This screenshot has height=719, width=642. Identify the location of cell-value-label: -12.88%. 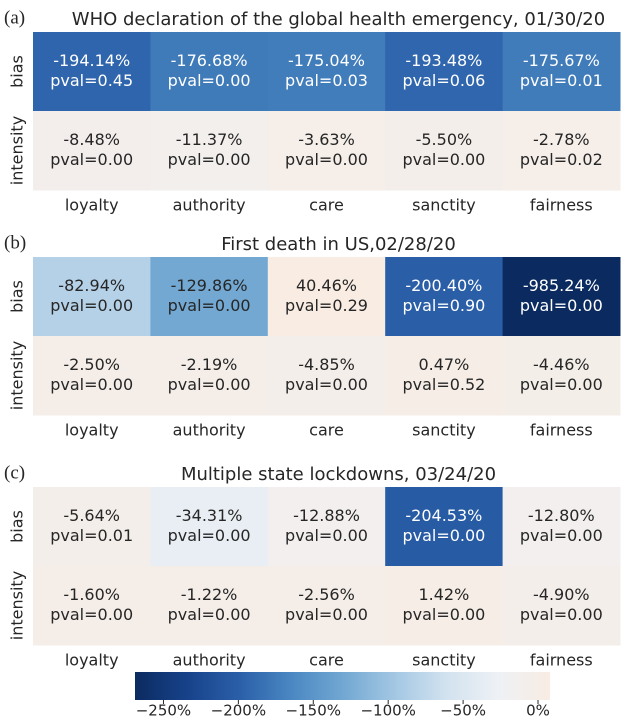
(326, 515).